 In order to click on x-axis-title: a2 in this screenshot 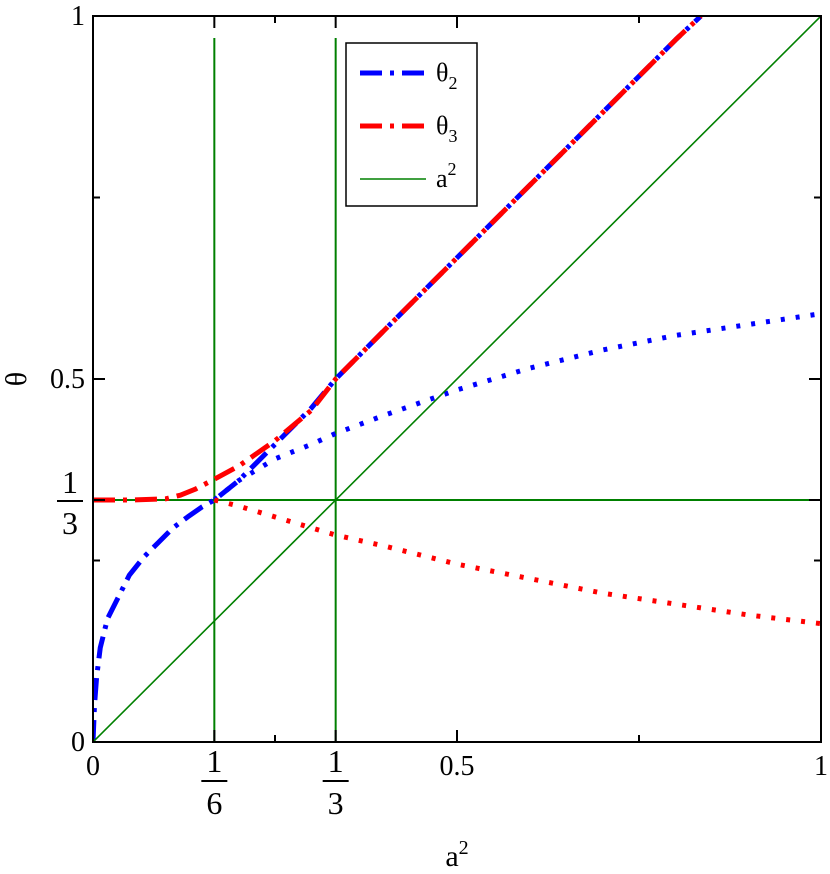, I will do `click(456, 855)`.